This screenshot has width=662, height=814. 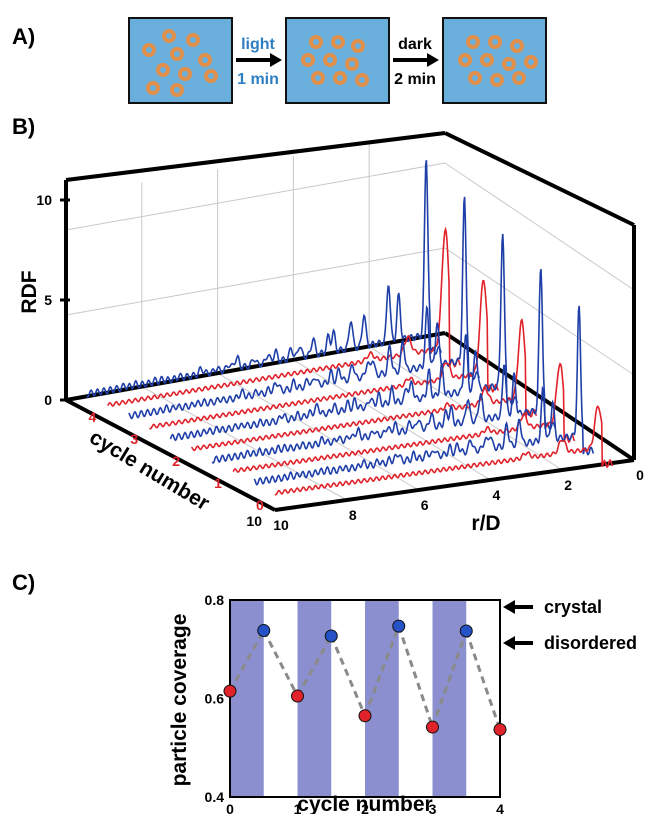 What do you see at coordinates (48, 400) in the screenshot?
I see `z-tick-label: 0` at bounding box center [48, 400].